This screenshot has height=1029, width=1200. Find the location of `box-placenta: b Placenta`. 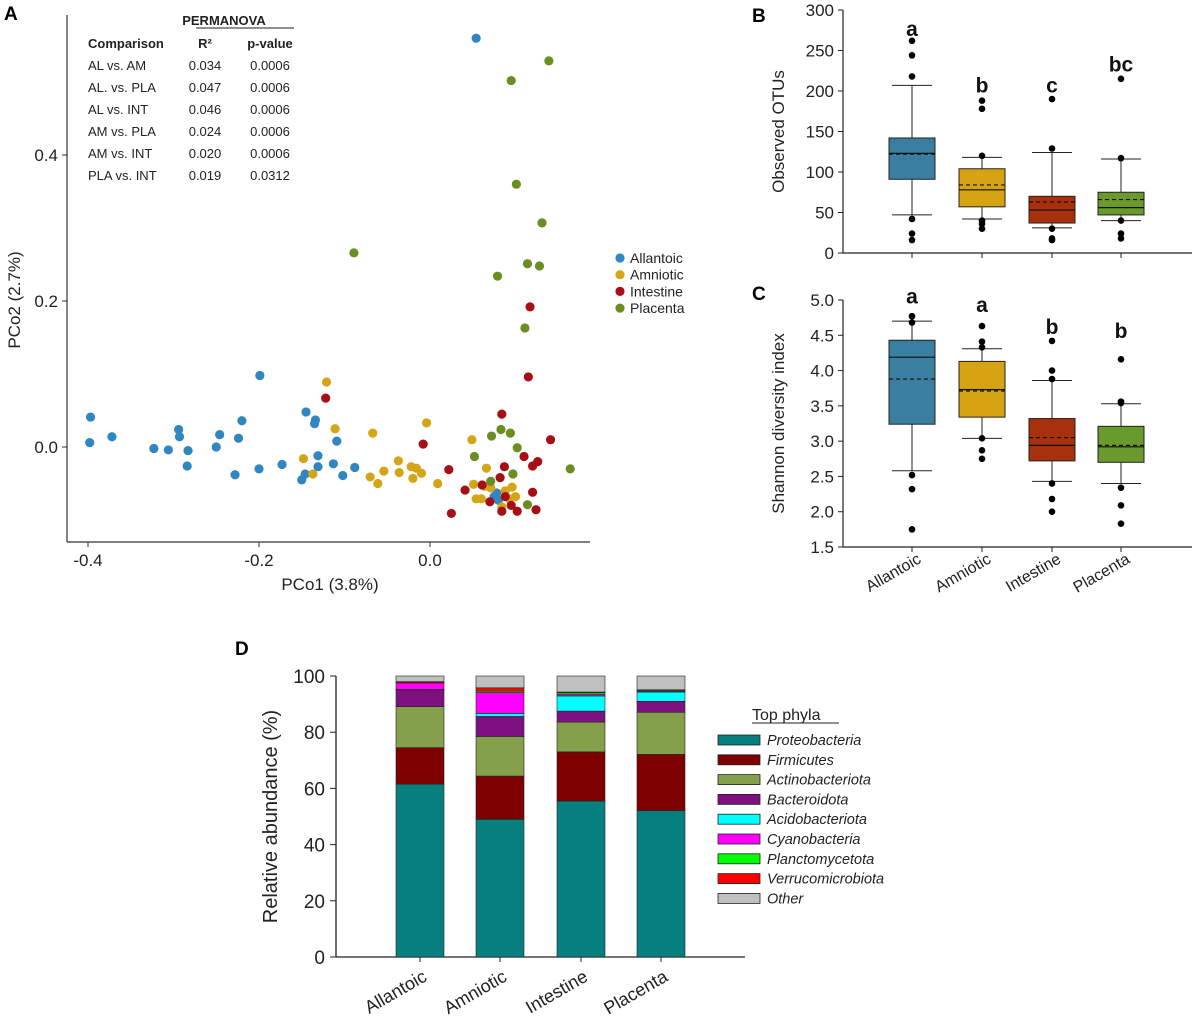

box-placenta: b Placenta is located at coordinates (1108, 458).